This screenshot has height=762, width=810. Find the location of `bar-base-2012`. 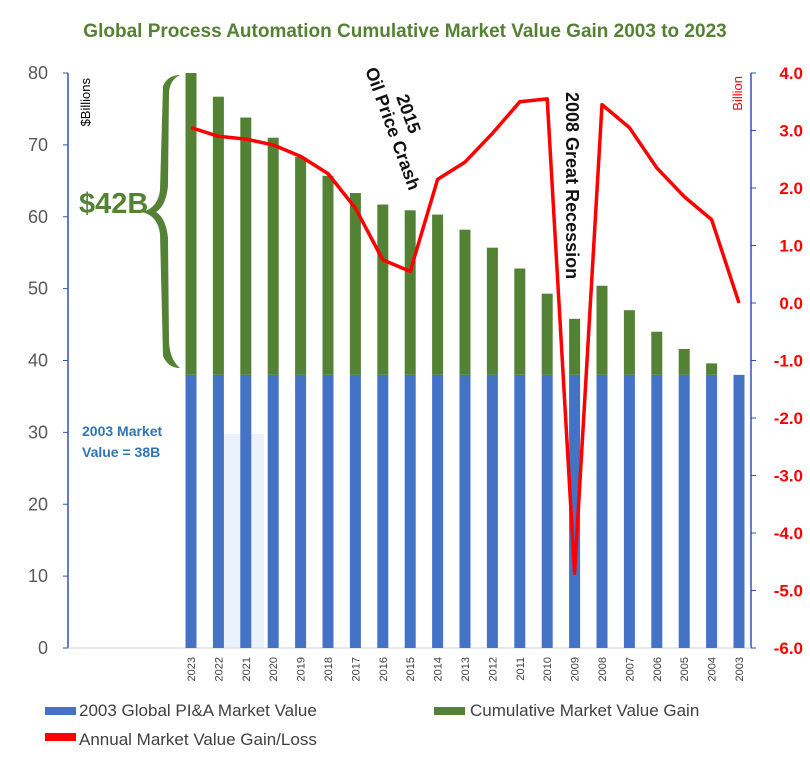

bar-base-2012 is located at coordinates (492, 511).